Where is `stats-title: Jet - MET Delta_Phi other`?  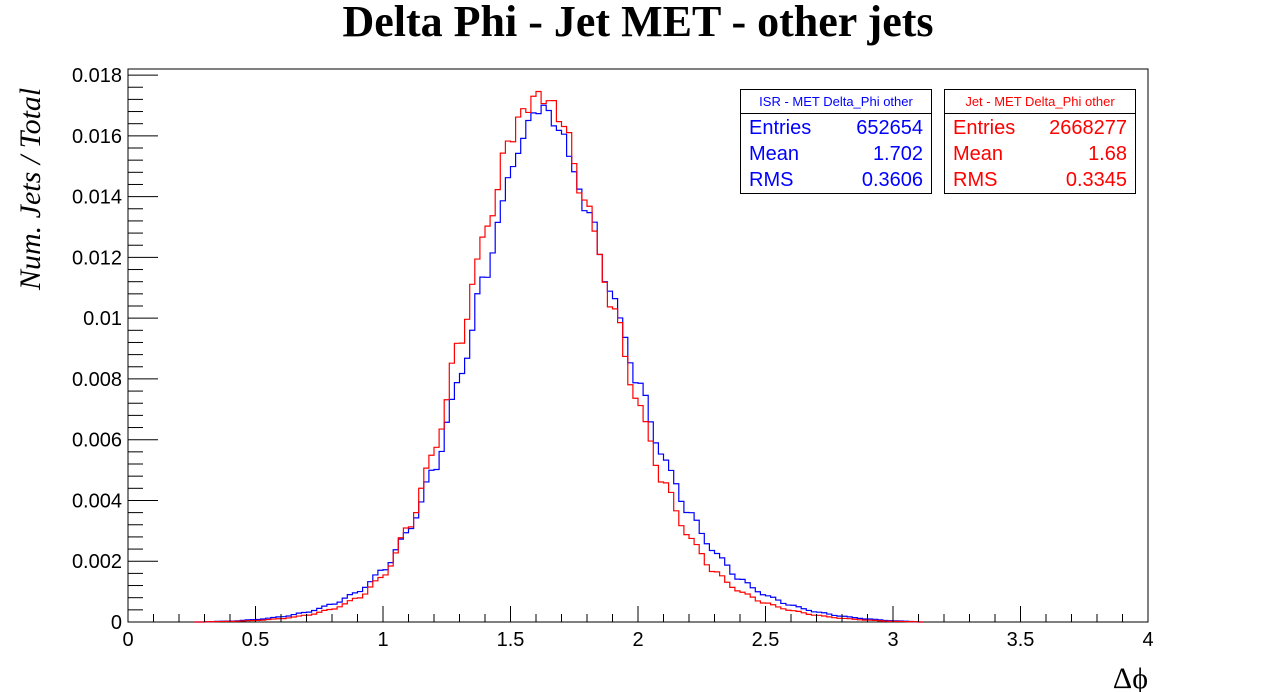 stats-title: Jet - MET Delta_Phi other is located at coordinates (1040, 102).